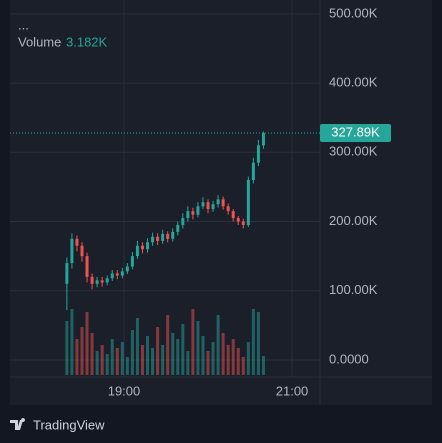 The image size is (442, 443). What do you see at coordinates (349, 358) in the screenshot?
I see `y-tick-label: 0.0000` at bounding box center [349, 358].